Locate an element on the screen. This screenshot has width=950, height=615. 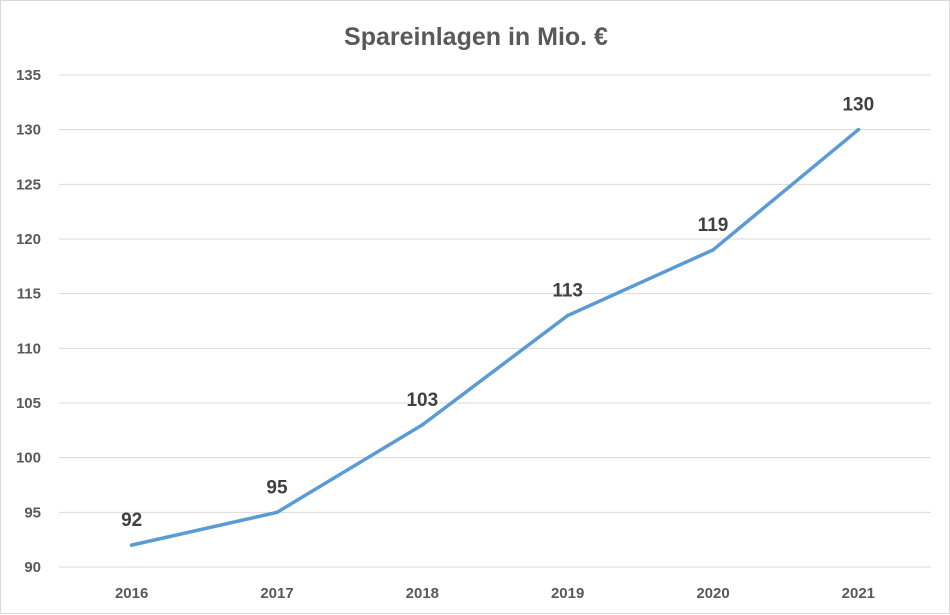
data-label: 130 is located at coordinates (858, 105).